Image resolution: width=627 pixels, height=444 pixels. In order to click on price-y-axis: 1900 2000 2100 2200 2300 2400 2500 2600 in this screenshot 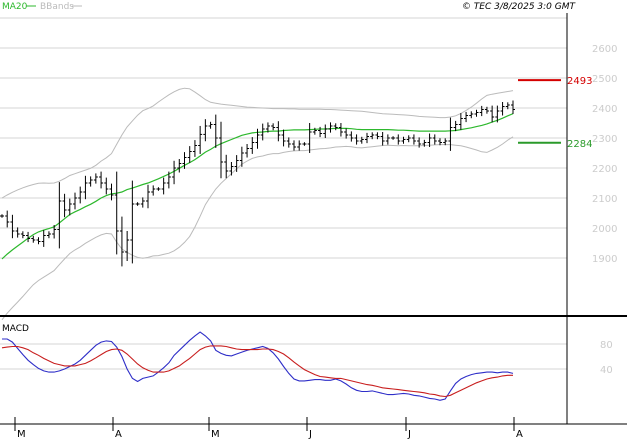, I will do `click(604, 154)`.